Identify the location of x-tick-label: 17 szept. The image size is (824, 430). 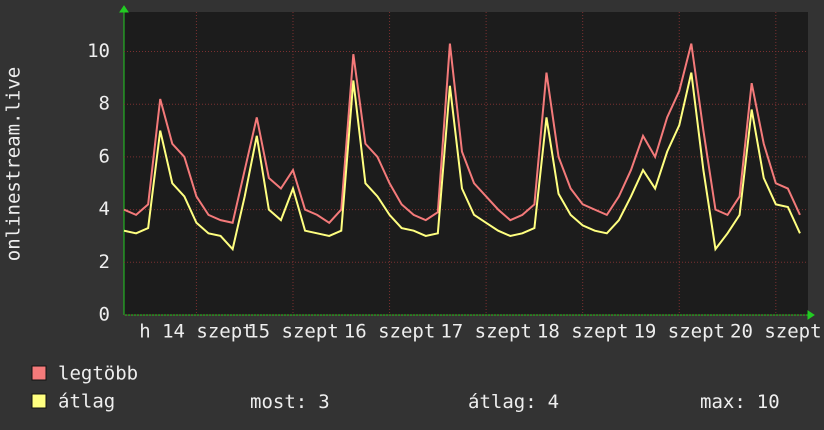
(486, 332).